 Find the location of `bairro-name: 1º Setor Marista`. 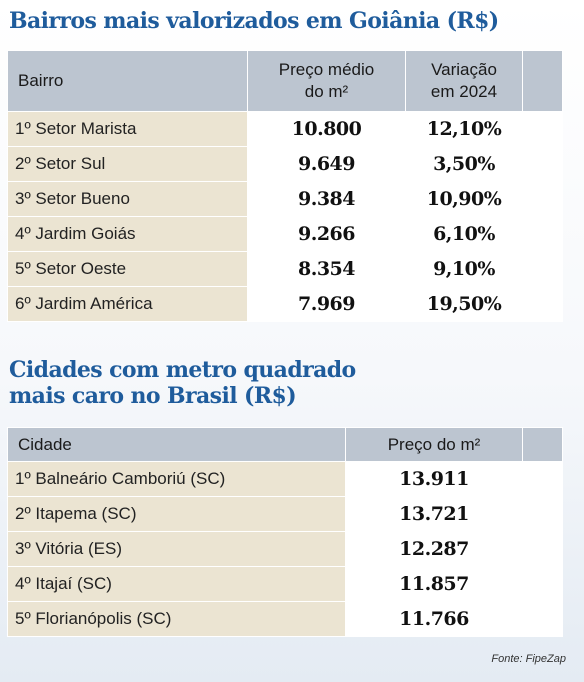

bairro-name: 1º Setor Marista is located at coordinates (127, 129).